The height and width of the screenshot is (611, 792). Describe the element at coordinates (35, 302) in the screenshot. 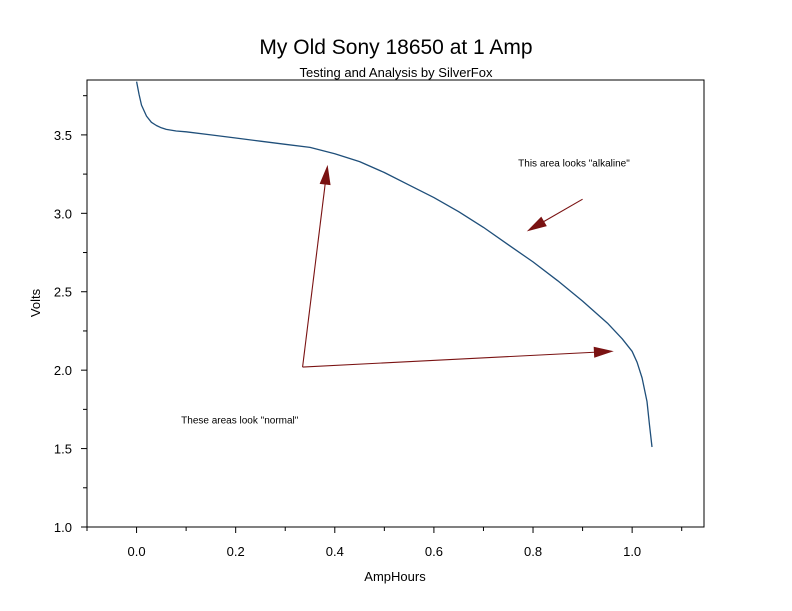

I see `y-axis-label: Volts` at that location.